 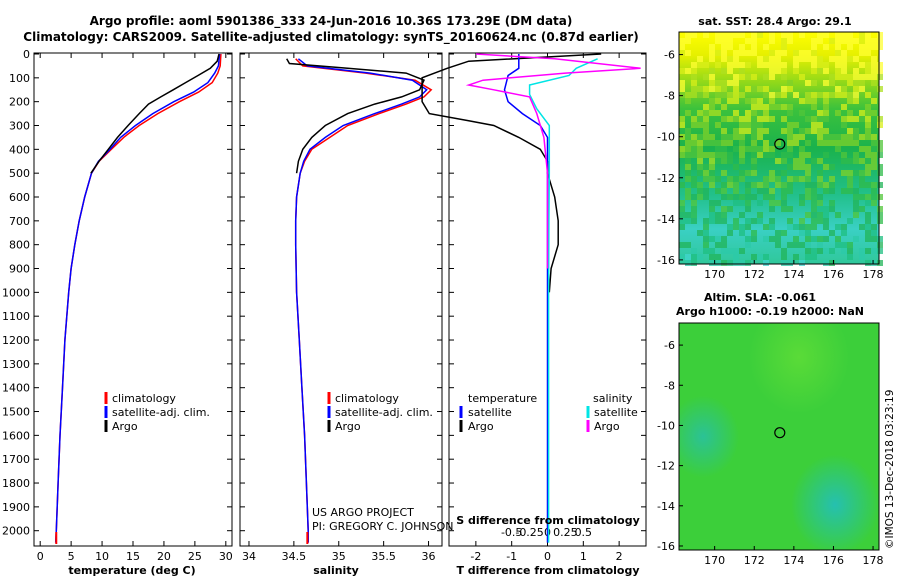 What do you see at coordinates (526, 298) in the screenshot?
I see `series-temperature-satellite` at bounding box center [526, 298].